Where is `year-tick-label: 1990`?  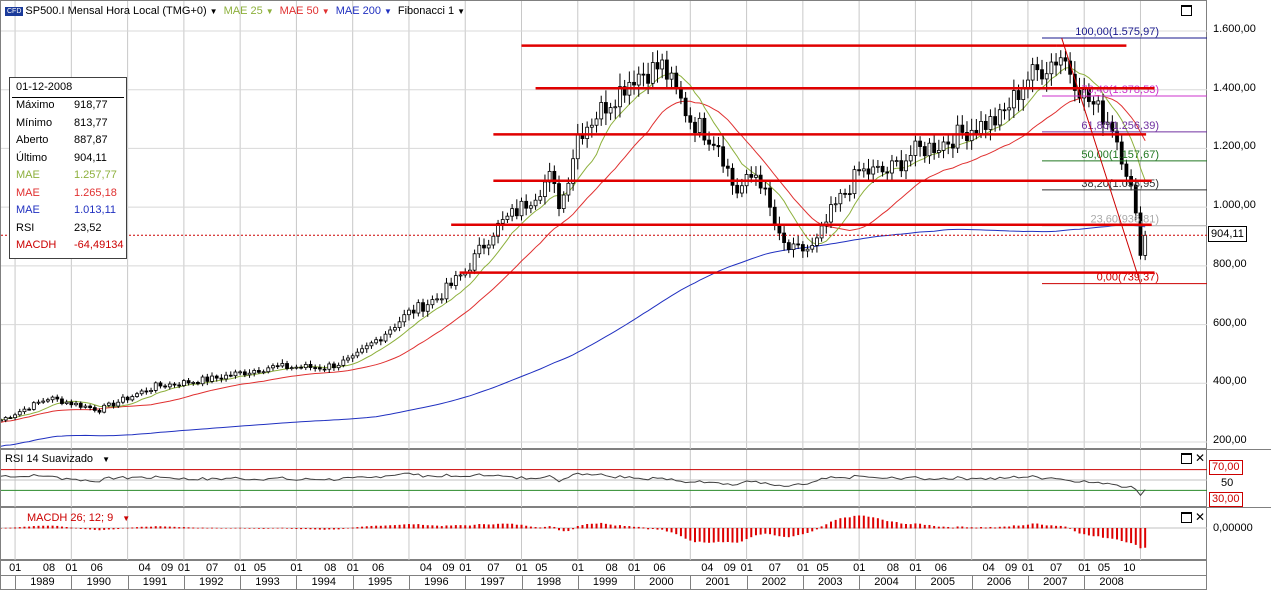 year-tick-label: 1990 is located at coordinates (98, 582).